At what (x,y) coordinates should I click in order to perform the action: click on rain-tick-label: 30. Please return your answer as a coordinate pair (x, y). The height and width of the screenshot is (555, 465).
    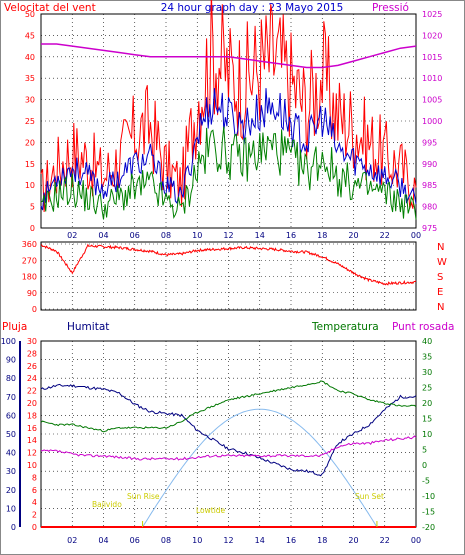
    Looking at the image, I should click on (32, 341).